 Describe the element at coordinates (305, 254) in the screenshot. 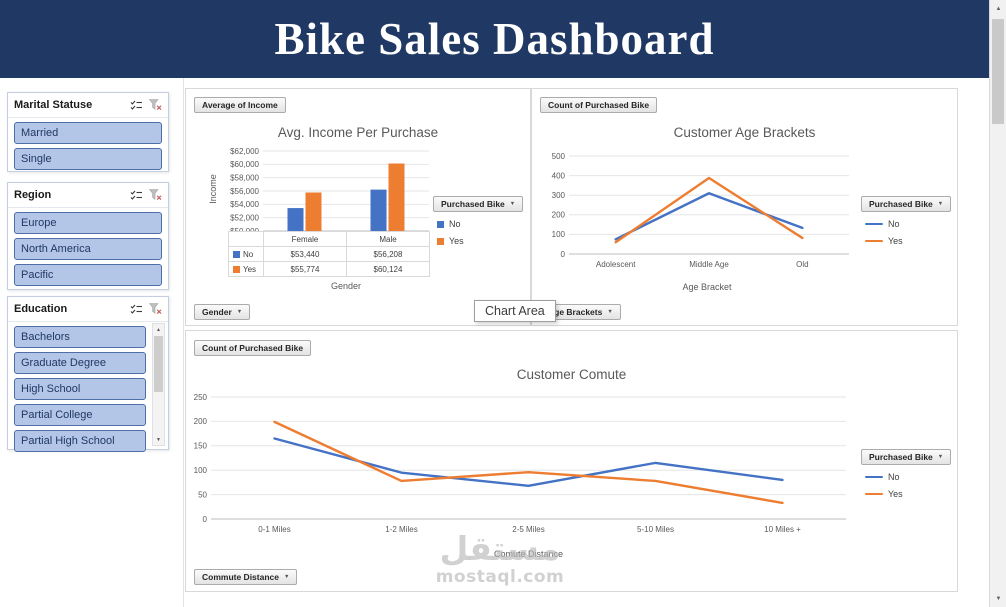

I see `table-cell: $53,440` at that location.